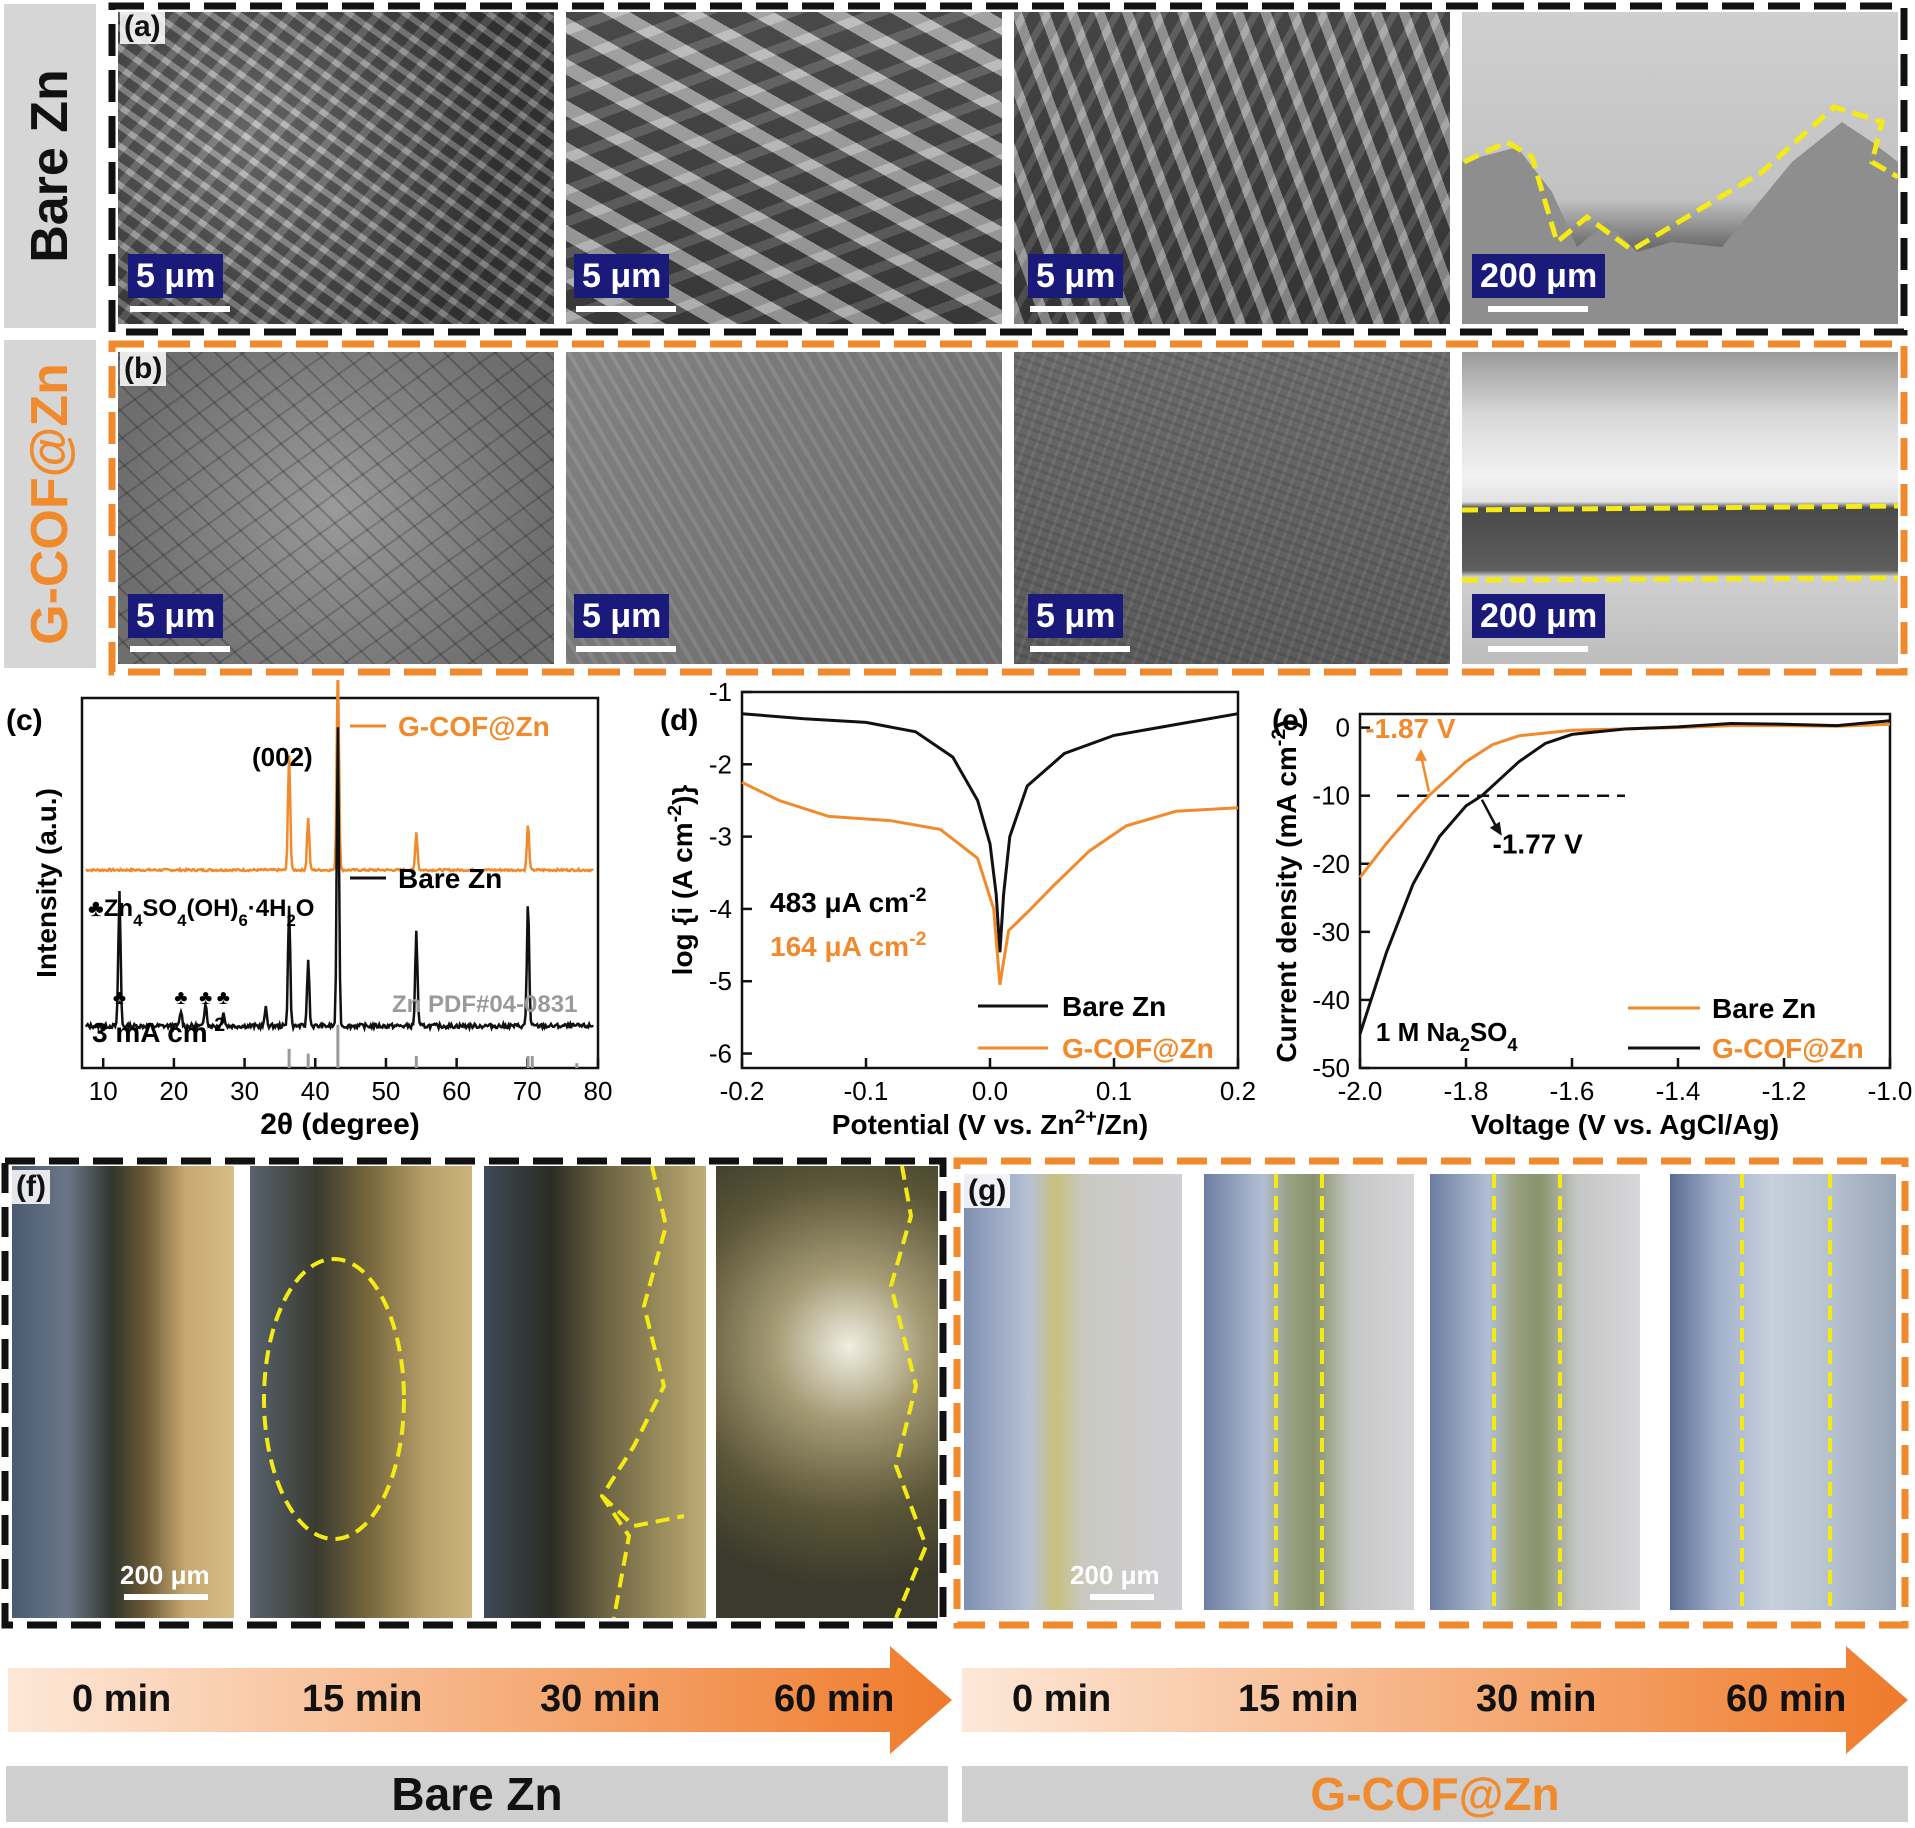  What do you see at coordinates (244, 1091) in the screenshot?
I see `chart-c-xtick-label-2: 30` at bounding box center [244, 1091].